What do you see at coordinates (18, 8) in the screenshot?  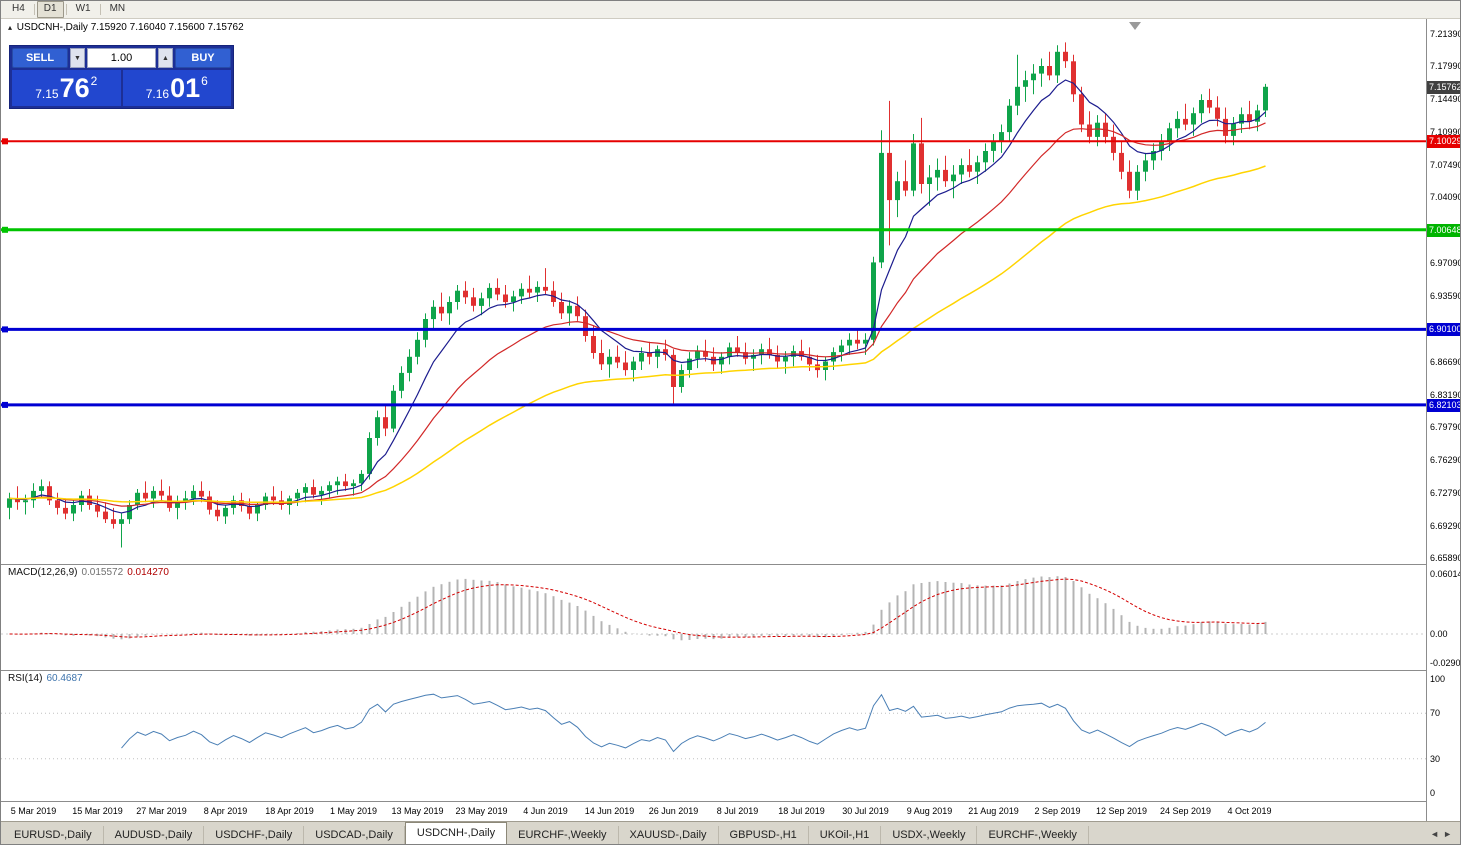 I see `timeframe-button-h4: H4` at bounding box center [18, 8].